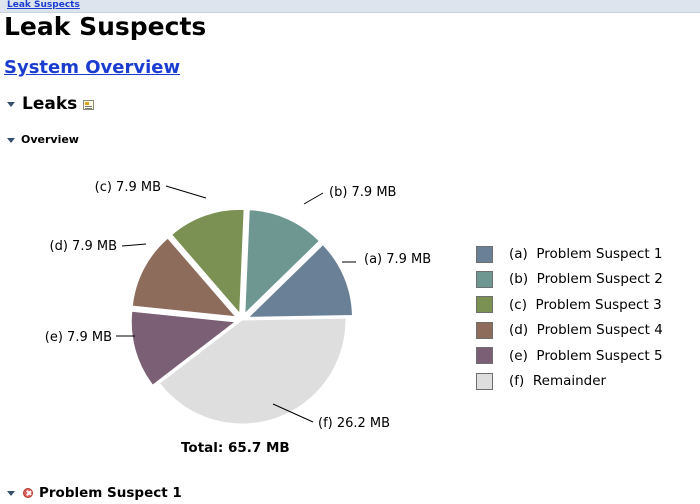  Describe the element at coordinates (586, 279) in the screenshot. I see `legend-label: (b) Problem Suspect 2` at that location.